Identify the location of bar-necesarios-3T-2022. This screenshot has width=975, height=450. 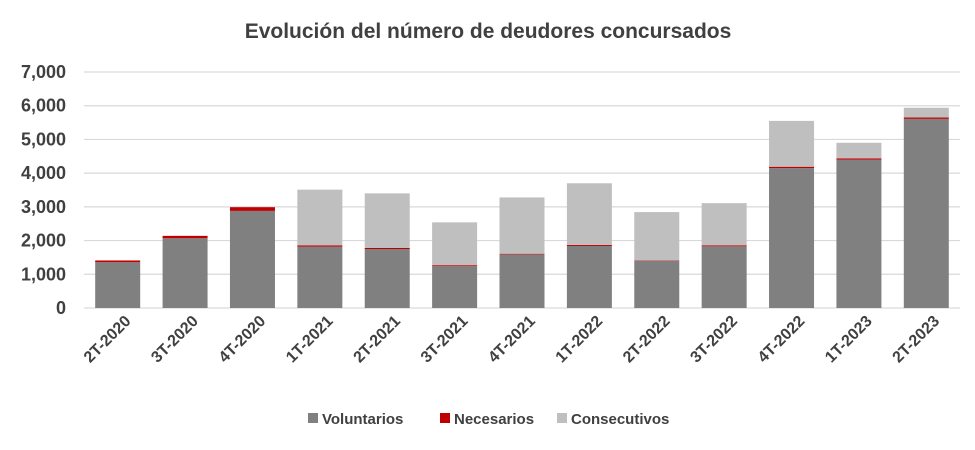
(724, 246).